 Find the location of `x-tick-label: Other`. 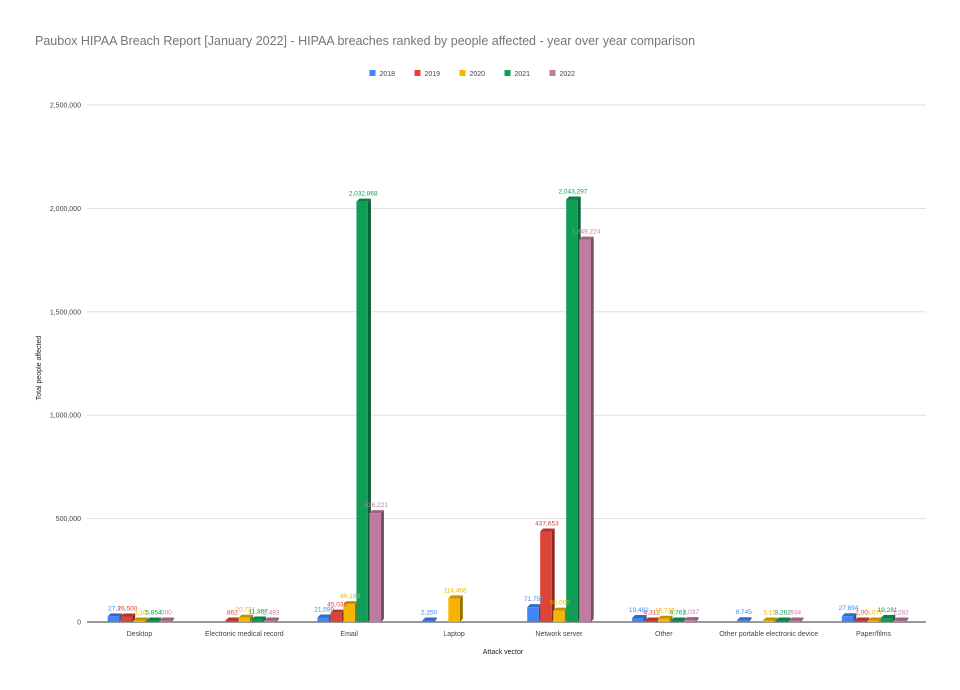

x-tick-label: Other is located at coordinates (664, 634).